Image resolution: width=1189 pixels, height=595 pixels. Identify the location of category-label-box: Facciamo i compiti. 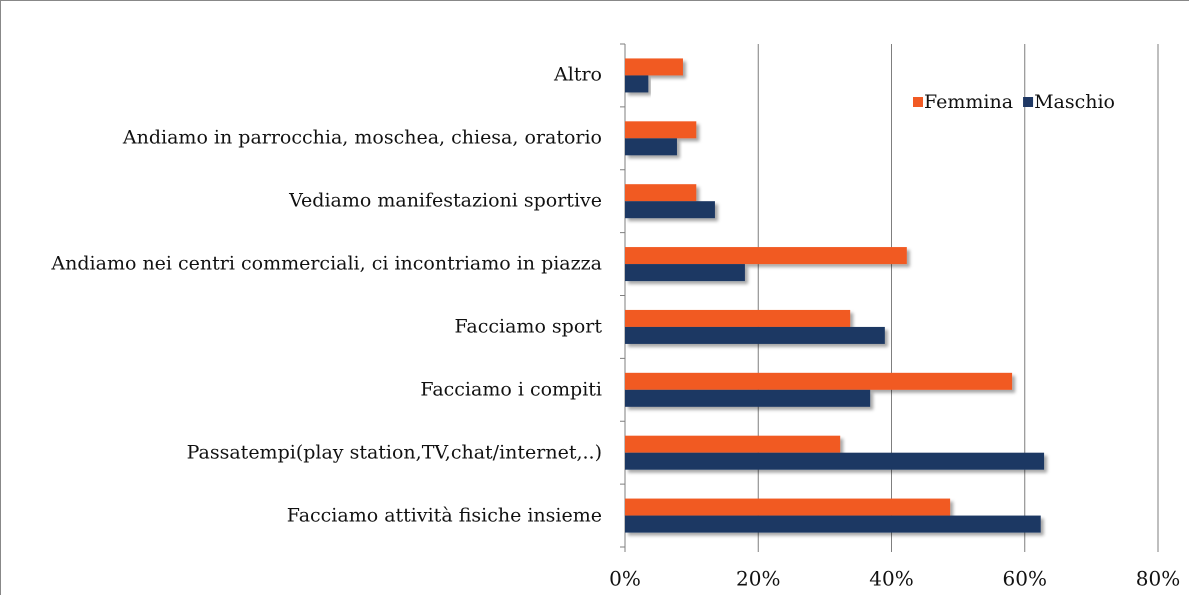
(306, 389).